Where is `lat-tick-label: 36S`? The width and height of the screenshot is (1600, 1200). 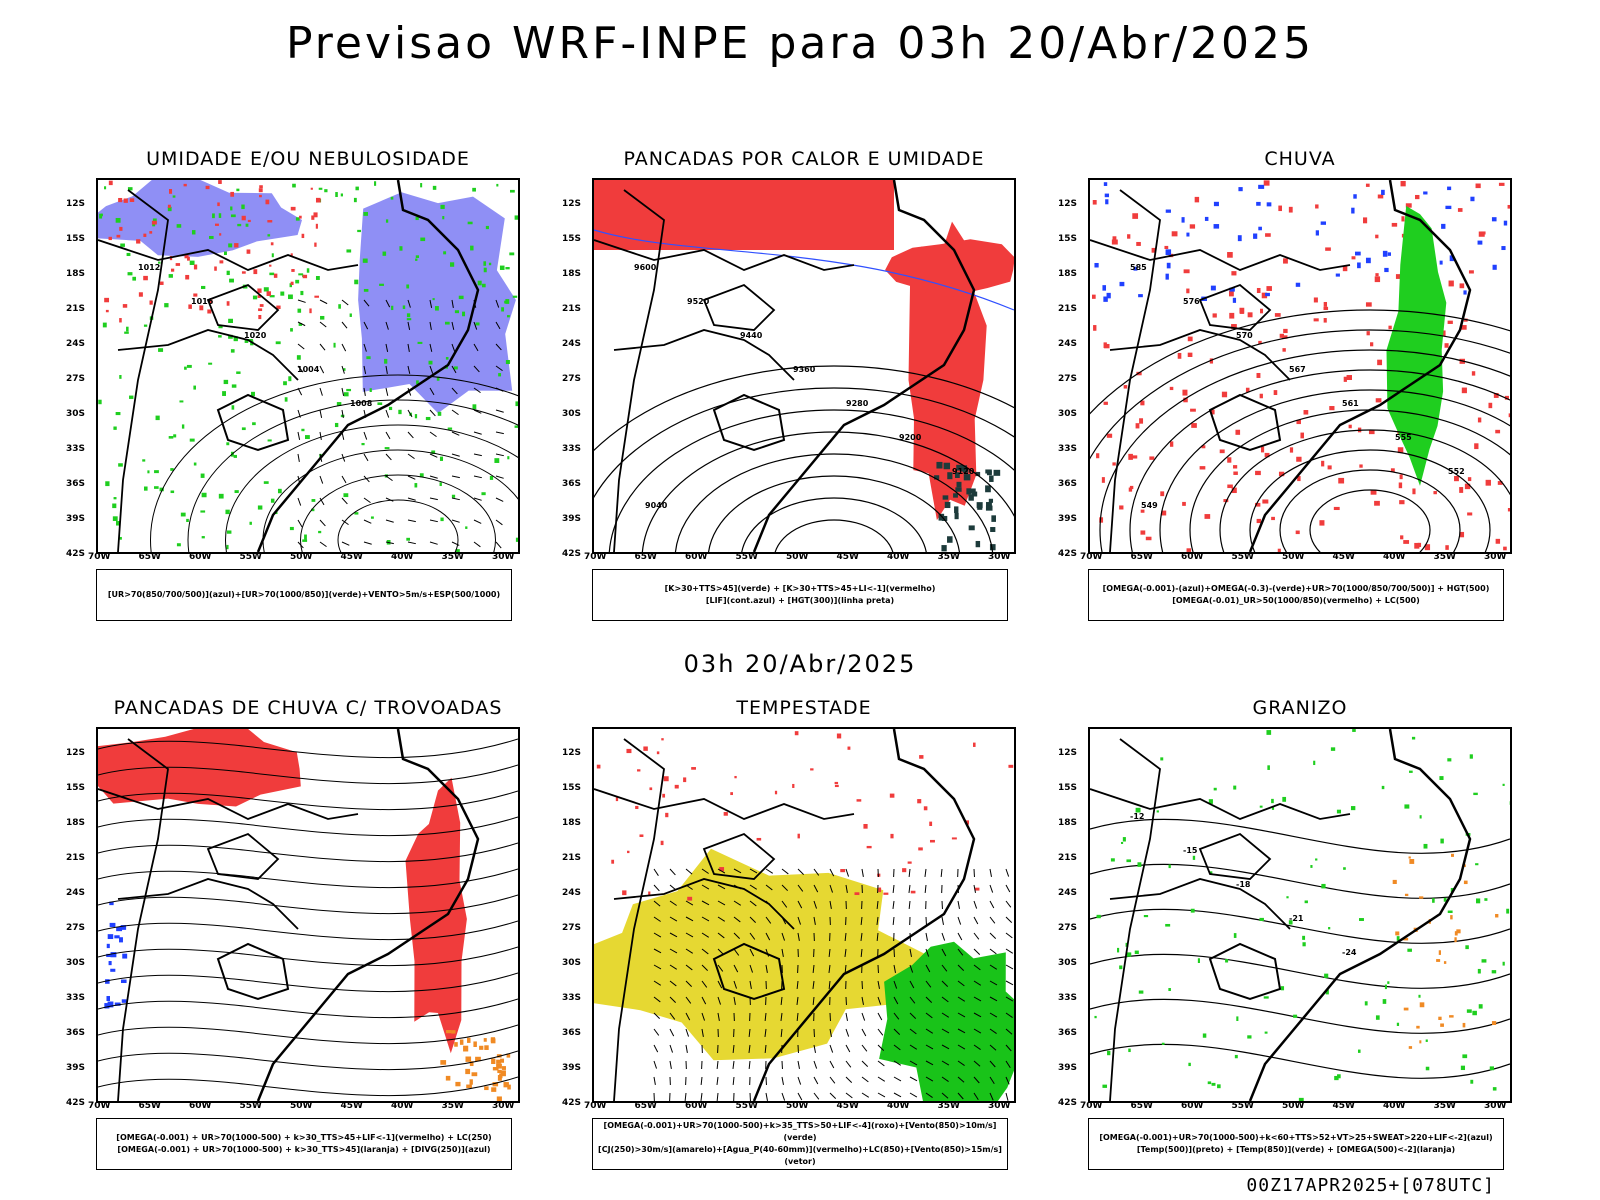 lat-tick-label: 36S is located at coordinates (572, 1033).